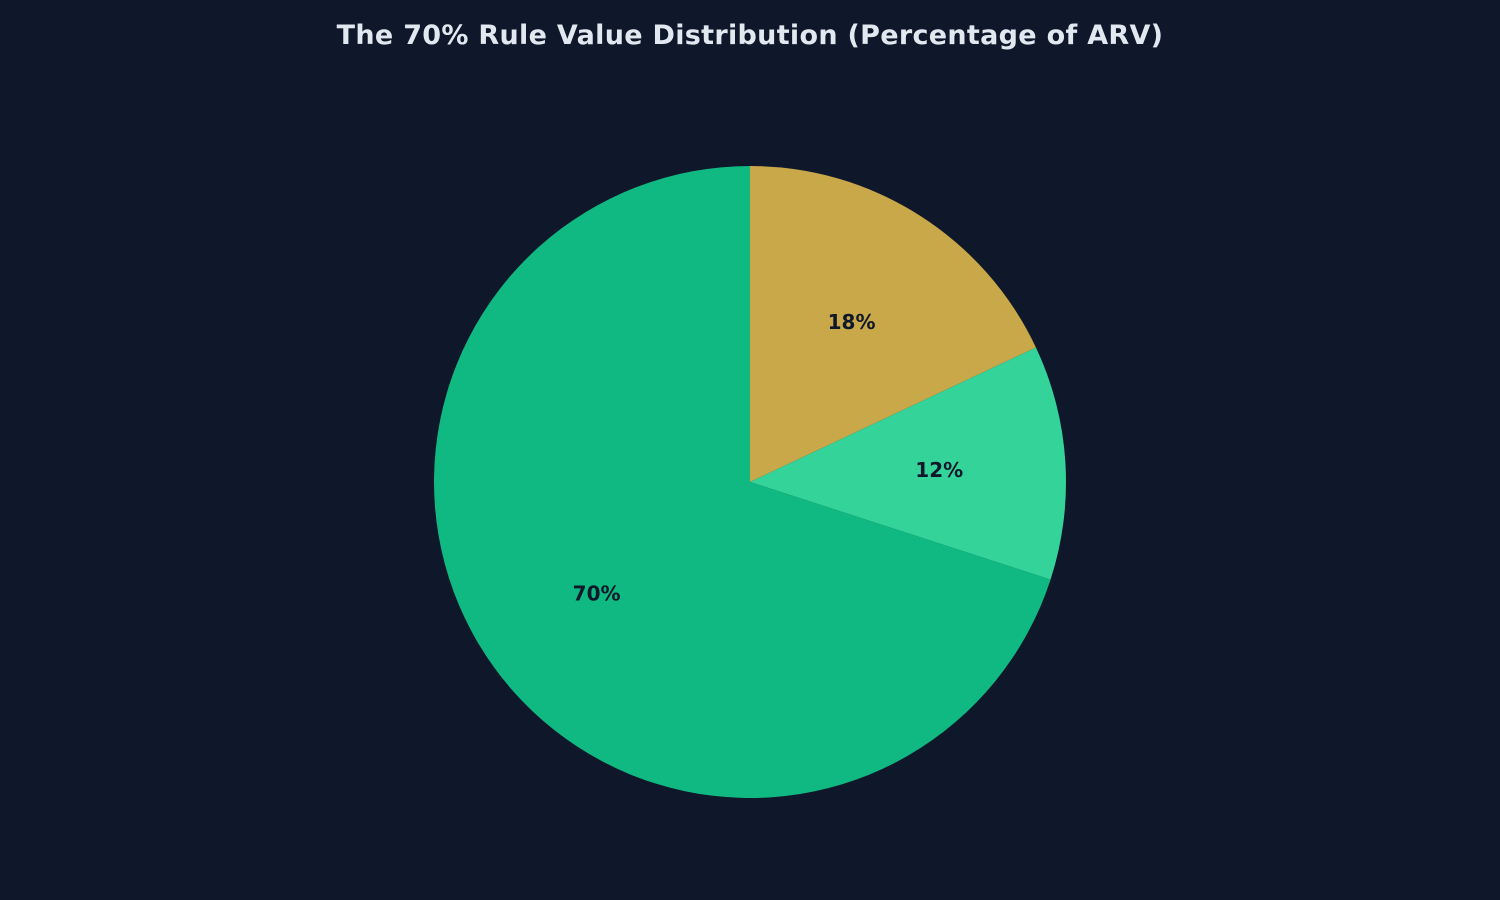  I want to click on slice-label-2: 12%, so click(939, 470).